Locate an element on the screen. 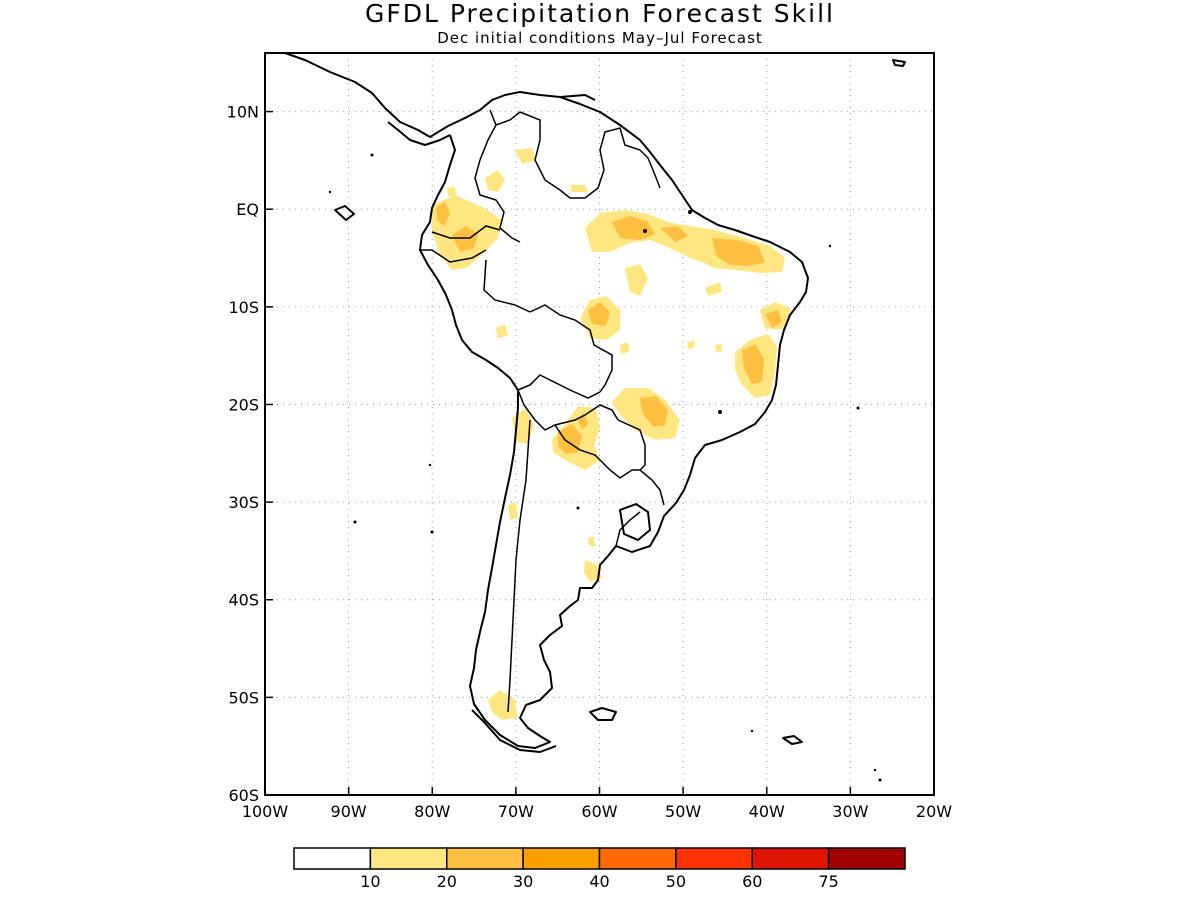 The image size is (1200, 900). y-tick-label: 60S is located at coordinates (243, 795).